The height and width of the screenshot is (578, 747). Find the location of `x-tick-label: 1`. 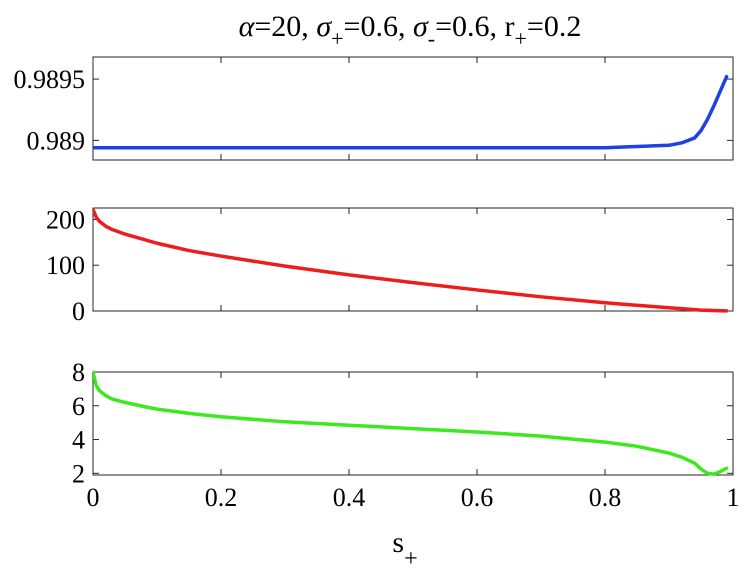

x-tick-label: 1 is located at coordinates (733, 497).